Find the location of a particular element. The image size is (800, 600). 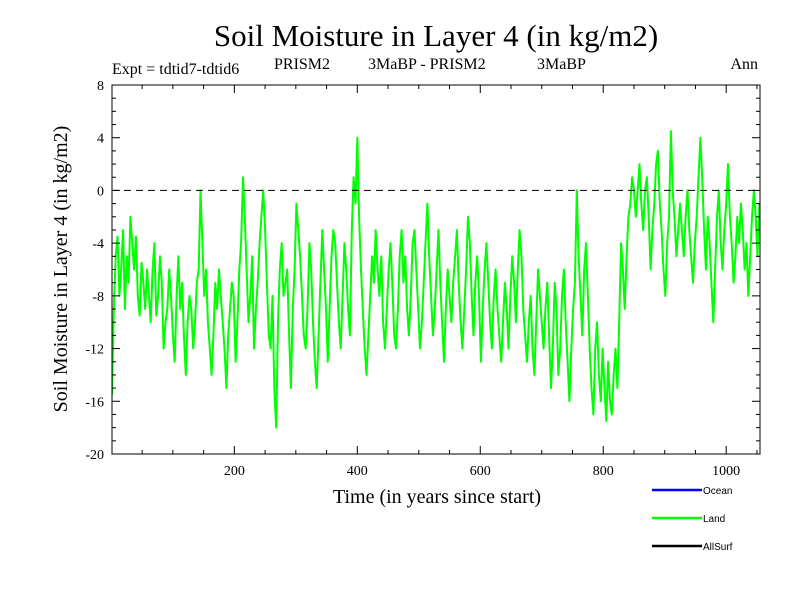

y-tick-label: -16 is located at coordinates (94, 402).